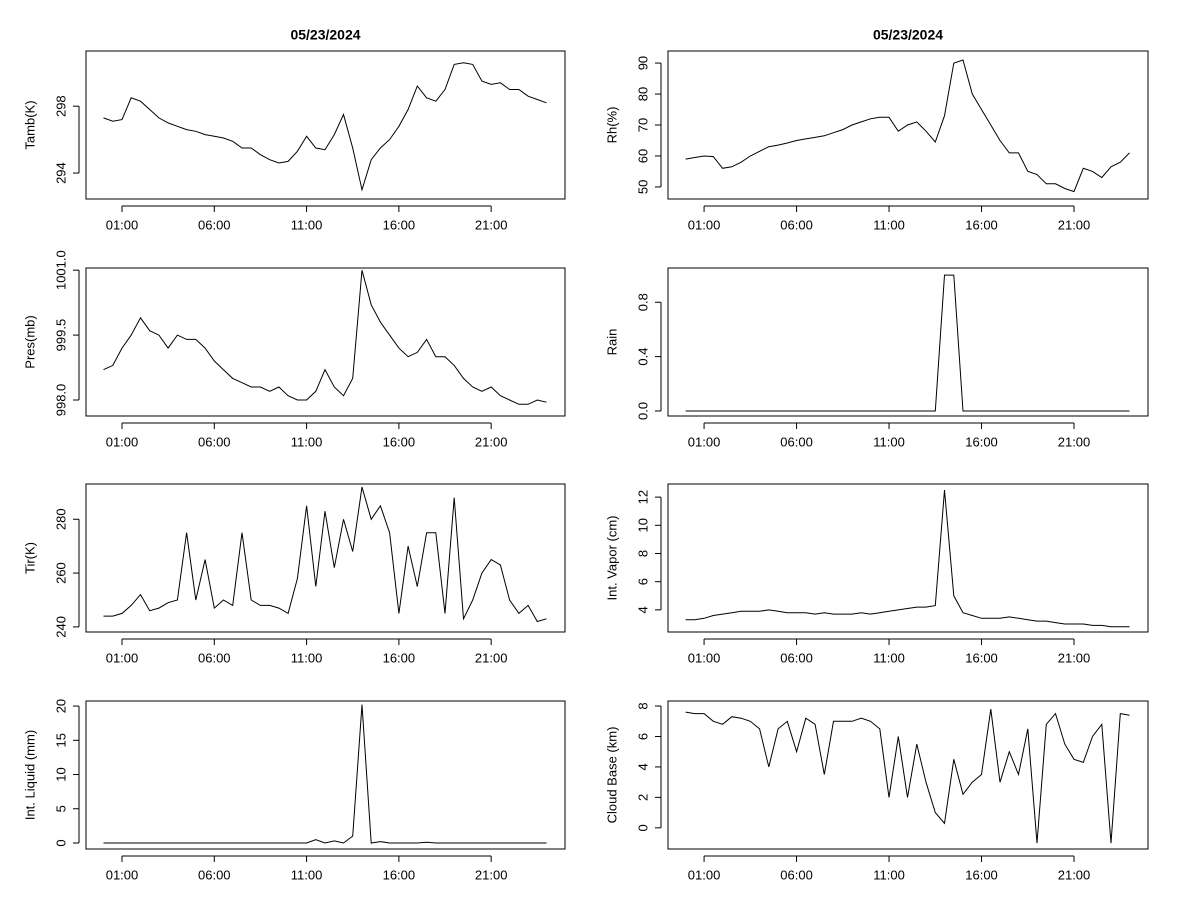  What do you see at coordinates (60, 335) in the screenshot?
I see `y-tick-label: 999.5` at bounding box center [60, 335].